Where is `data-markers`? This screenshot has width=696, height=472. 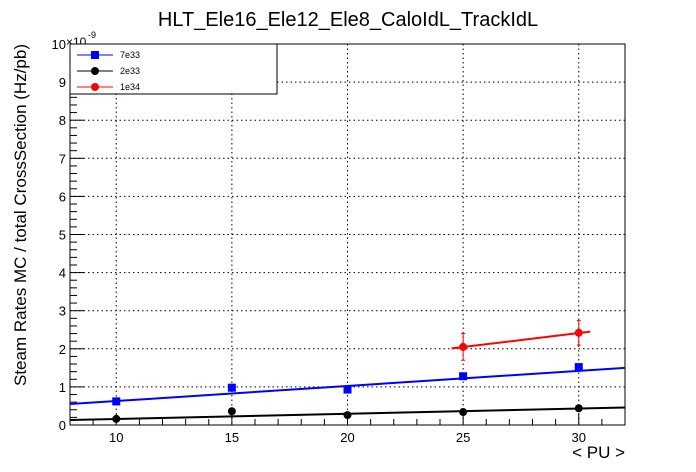
data-markers is located at coordinates (347, 375).